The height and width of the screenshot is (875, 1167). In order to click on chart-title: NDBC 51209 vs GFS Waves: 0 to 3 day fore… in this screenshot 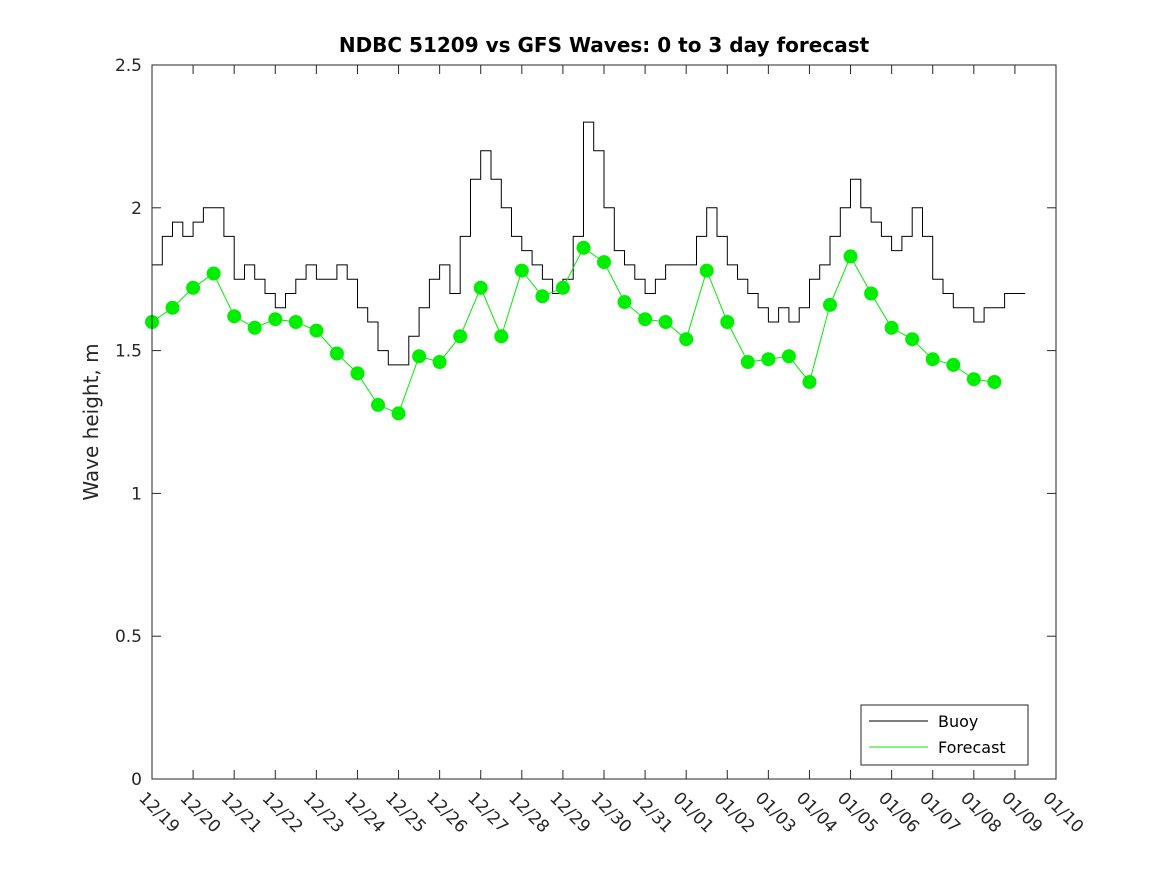, I will do `click(604, 45)`.